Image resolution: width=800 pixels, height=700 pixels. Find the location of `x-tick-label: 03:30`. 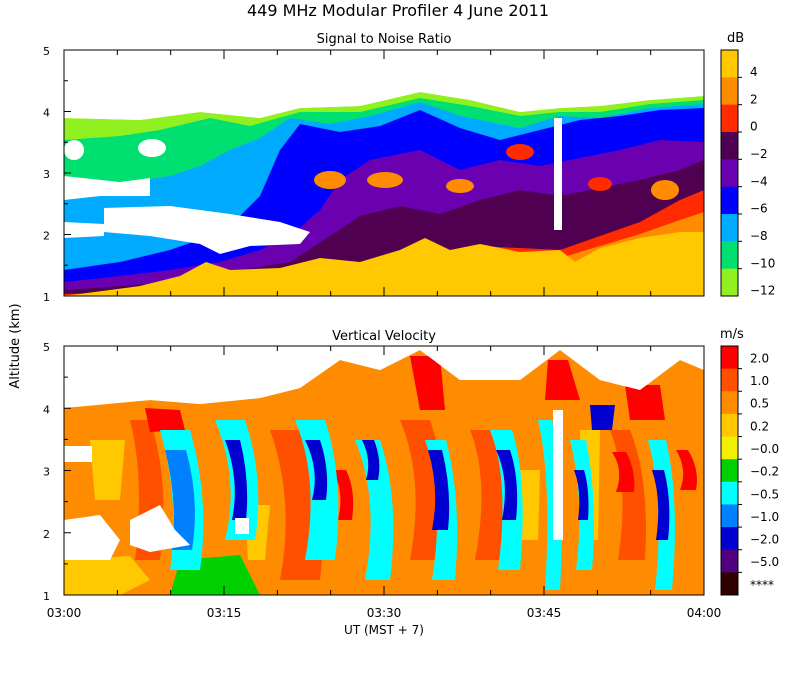

x-tick-label: 03:30 is located at coordinates (384, 613).